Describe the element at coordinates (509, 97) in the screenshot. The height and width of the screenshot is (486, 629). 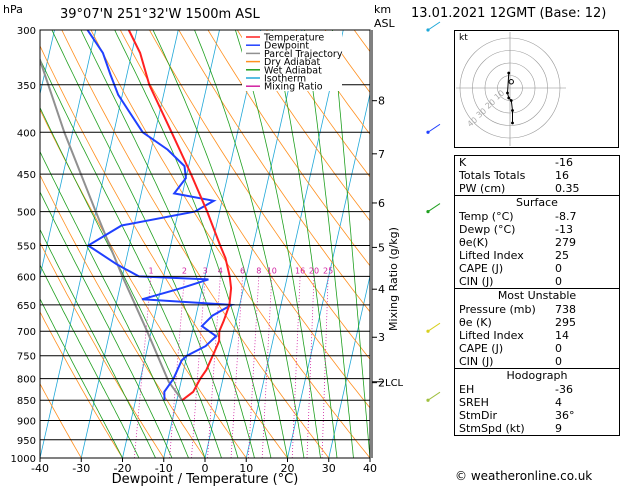
I see `hodograph-trace` at that location.